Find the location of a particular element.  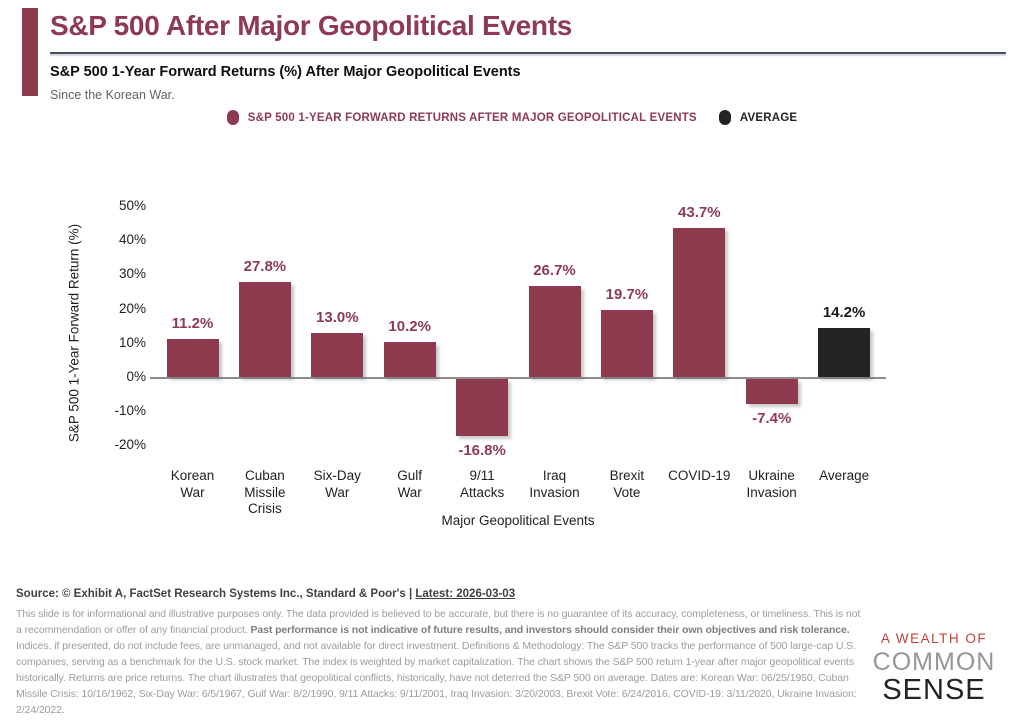

x-category-line: Missile is located at coordinates (265, 492).